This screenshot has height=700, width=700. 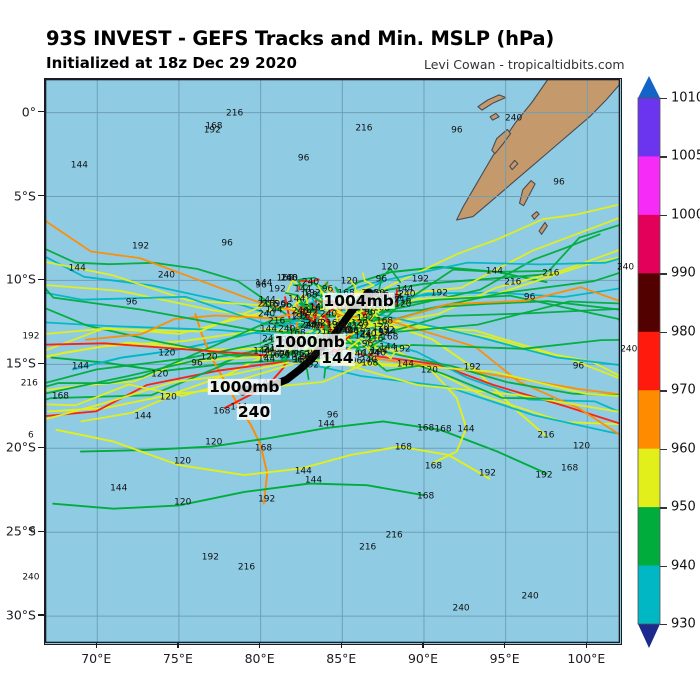 I want to click on forecast-hour-label: 6, so click(x=32, y=530).